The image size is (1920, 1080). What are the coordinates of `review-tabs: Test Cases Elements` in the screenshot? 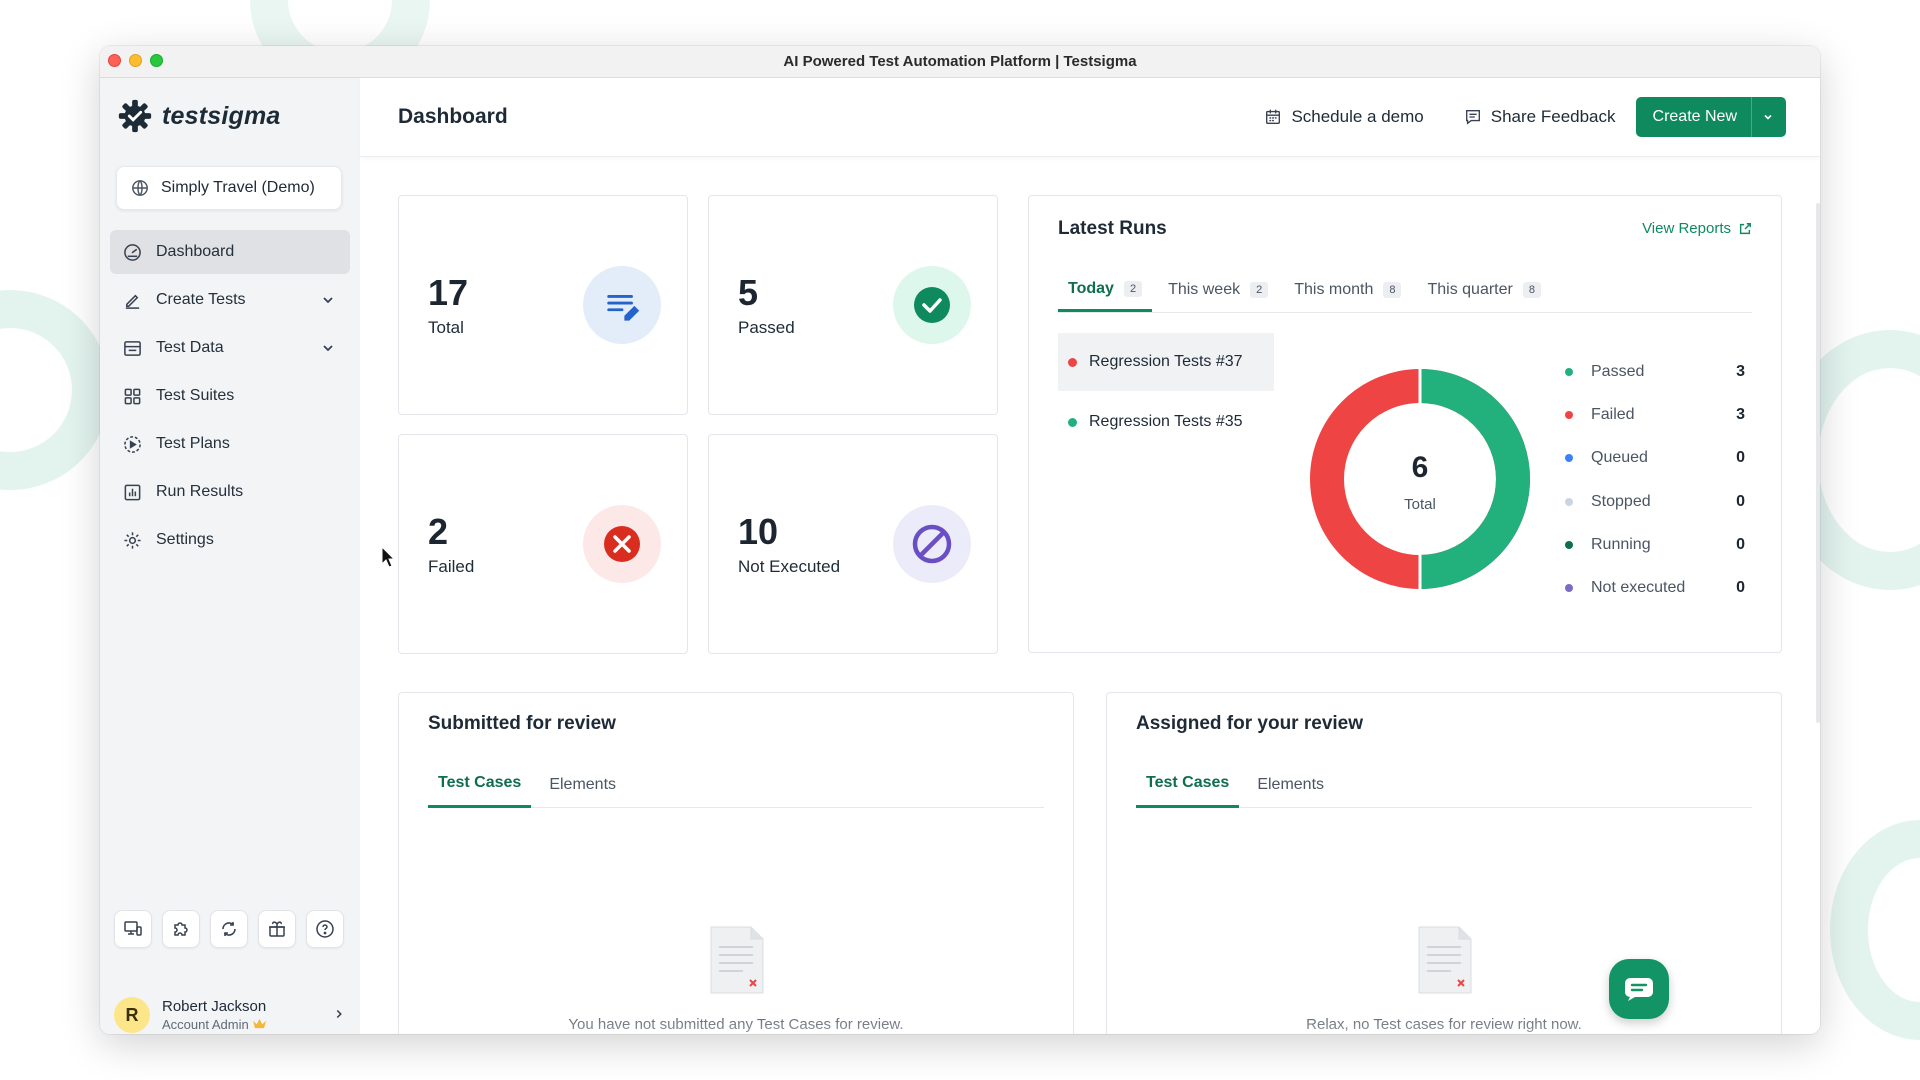 It's located at (736, 784).